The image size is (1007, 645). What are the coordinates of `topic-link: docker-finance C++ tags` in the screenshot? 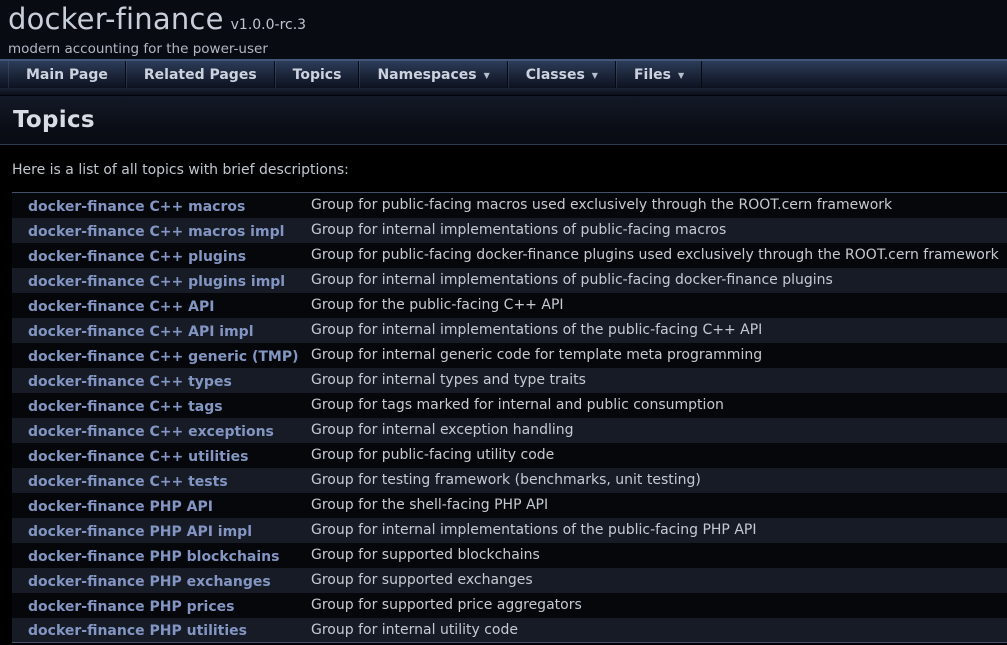 It's located at (125, 406).